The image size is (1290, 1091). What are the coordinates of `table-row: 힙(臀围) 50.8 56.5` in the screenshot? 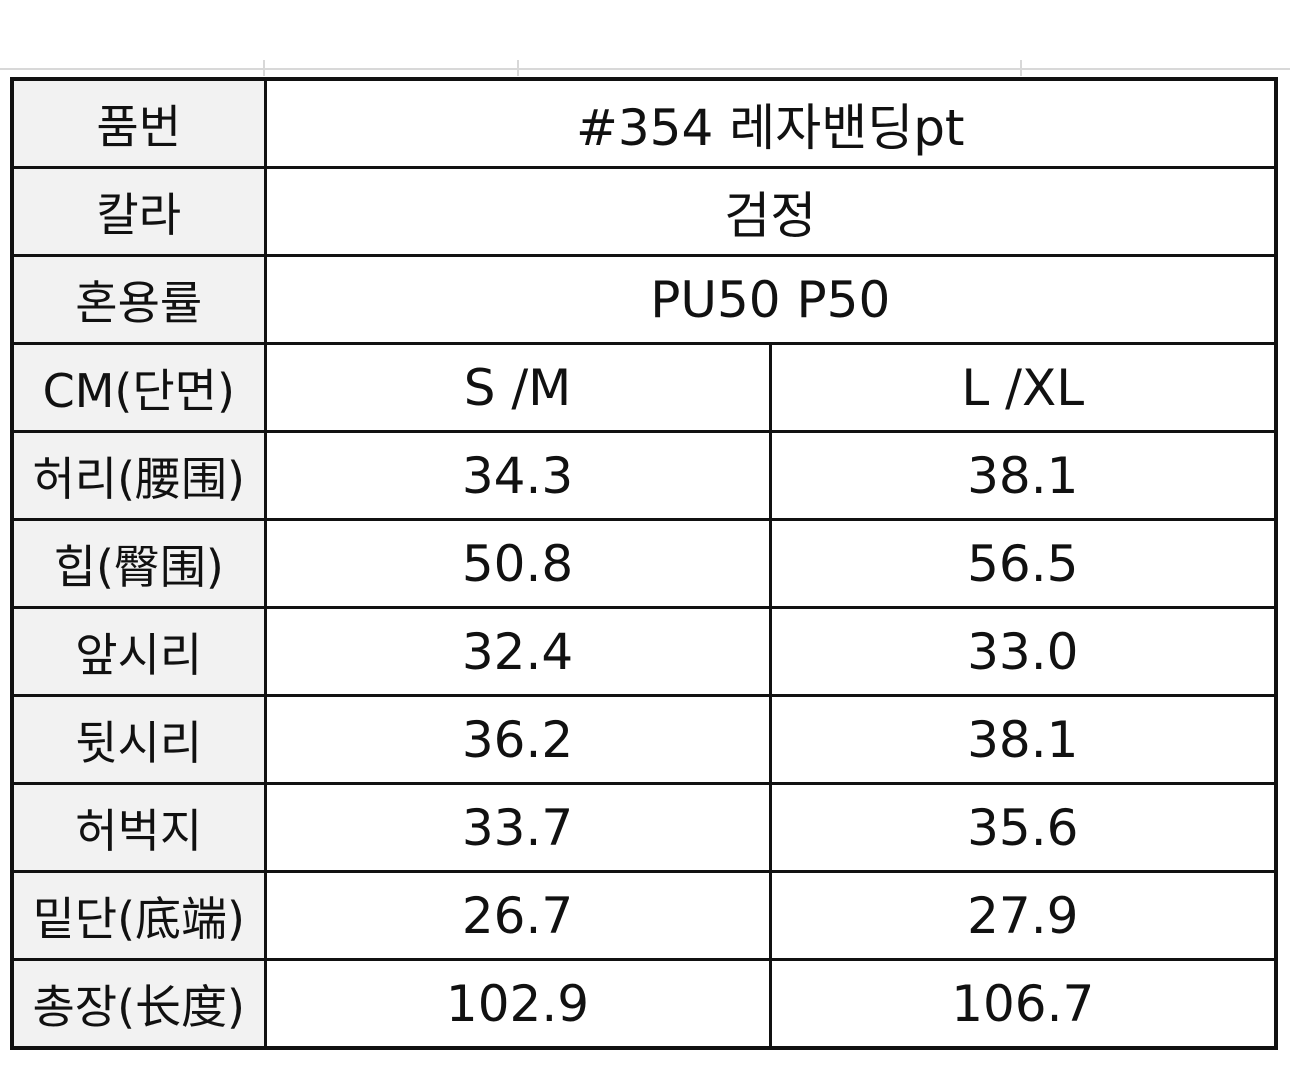 It's located at (644, 563).